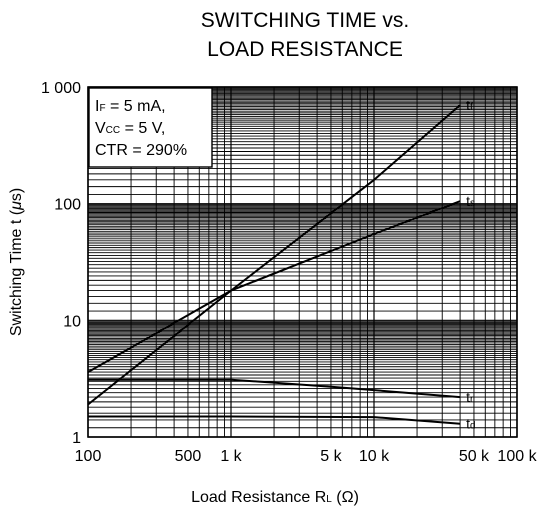  Describe the element at coordinates (470, 424) in the screenshot. I see `series-label-td: td` at that location.